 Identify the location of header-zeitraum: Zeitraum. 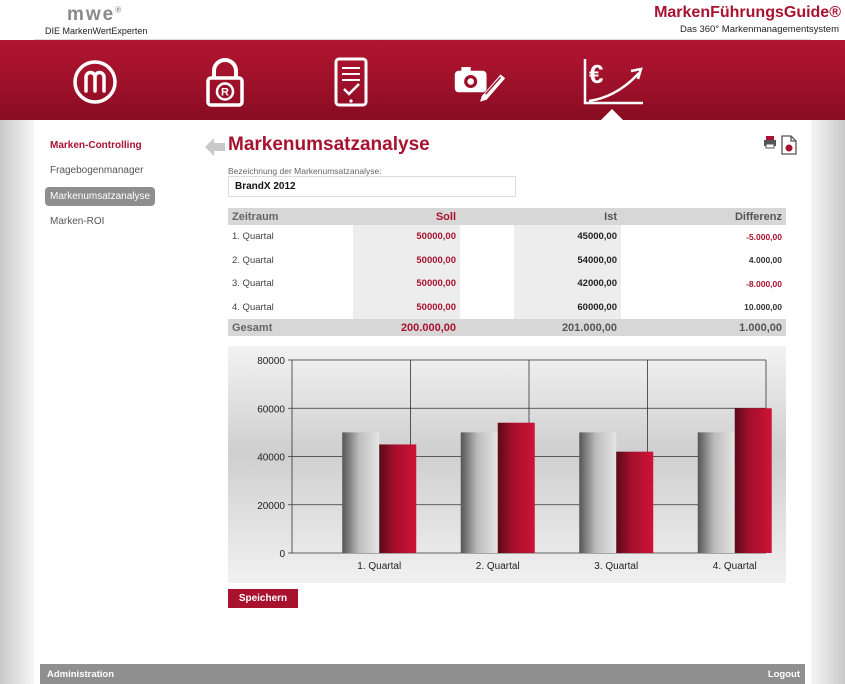
(290, 216).